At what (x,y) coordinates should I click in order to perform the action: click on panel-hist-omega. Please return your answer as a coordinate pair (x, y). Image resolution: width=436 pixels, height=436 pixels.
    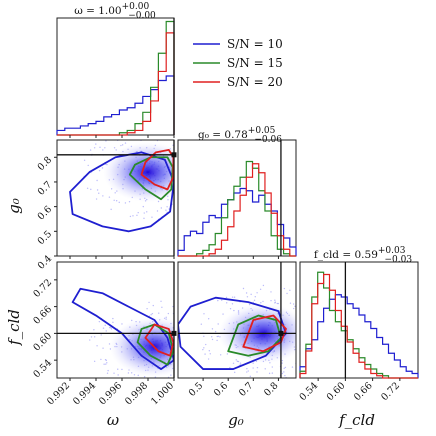
    Looking at the image, I should click on (115, 76).